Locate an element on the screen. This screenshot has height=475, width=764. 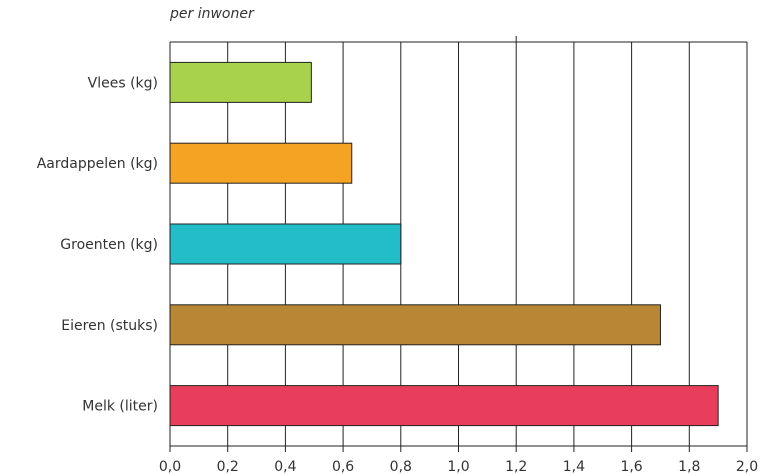
x-tick-label: 0,8 is located at coordinates (401, 467).